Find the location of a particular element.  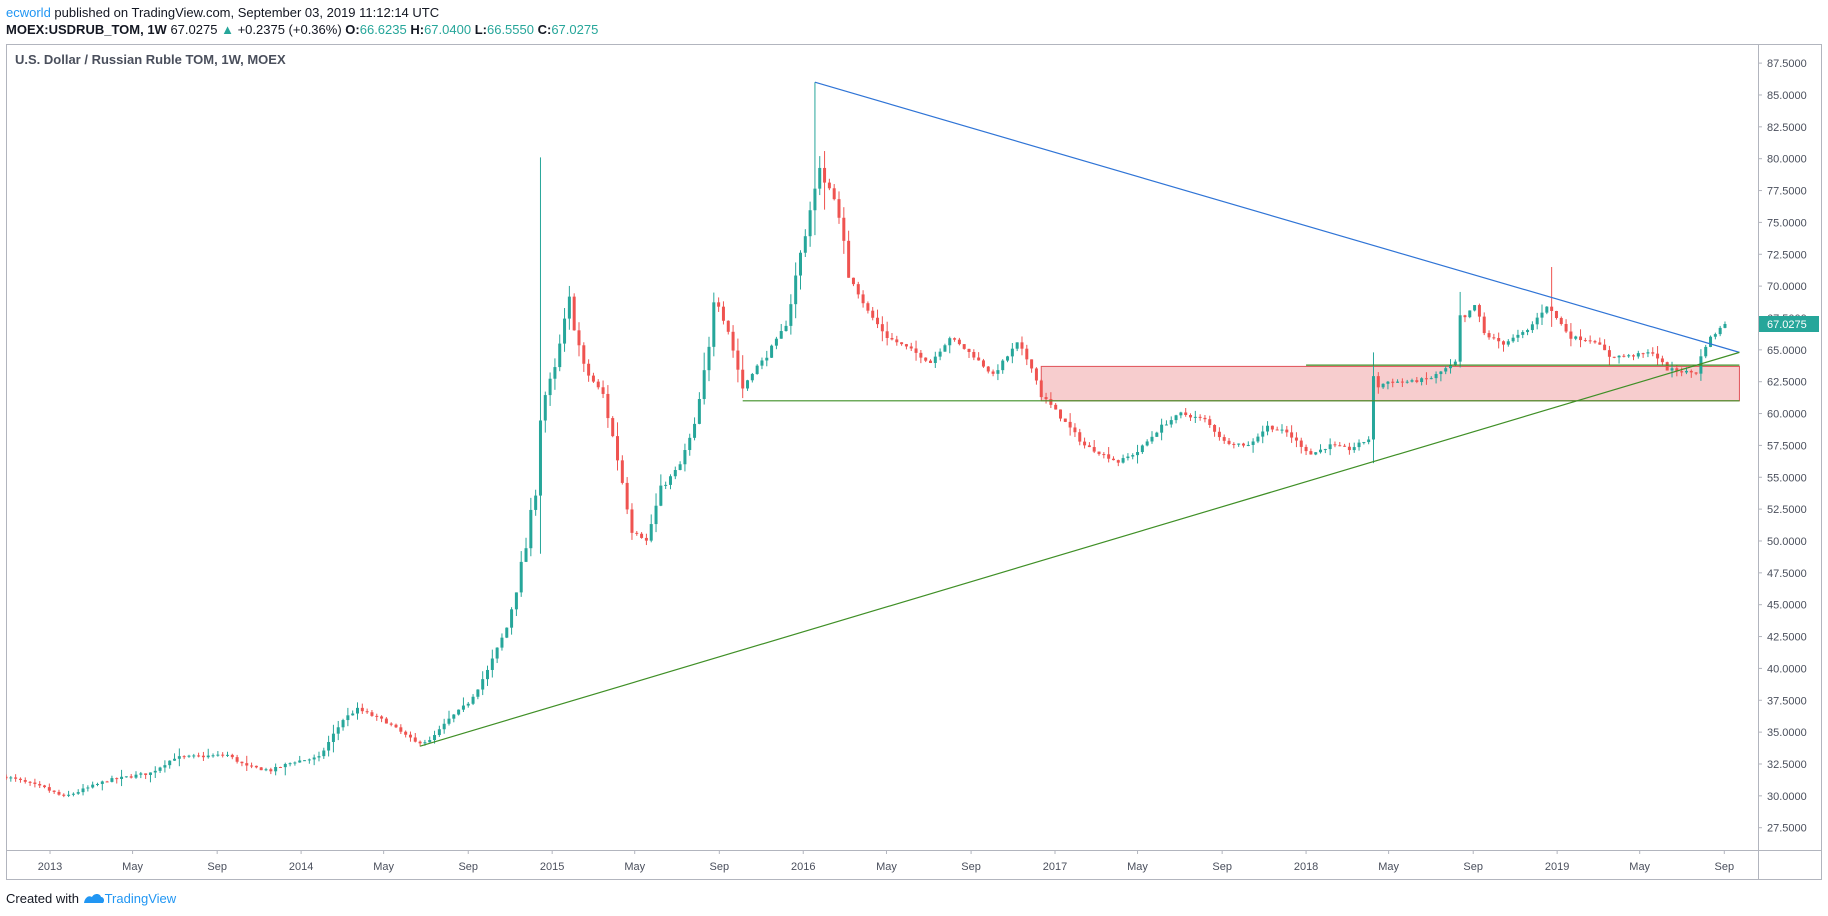

time-tick-label: 2017 is located at coordinates (1055, 867).